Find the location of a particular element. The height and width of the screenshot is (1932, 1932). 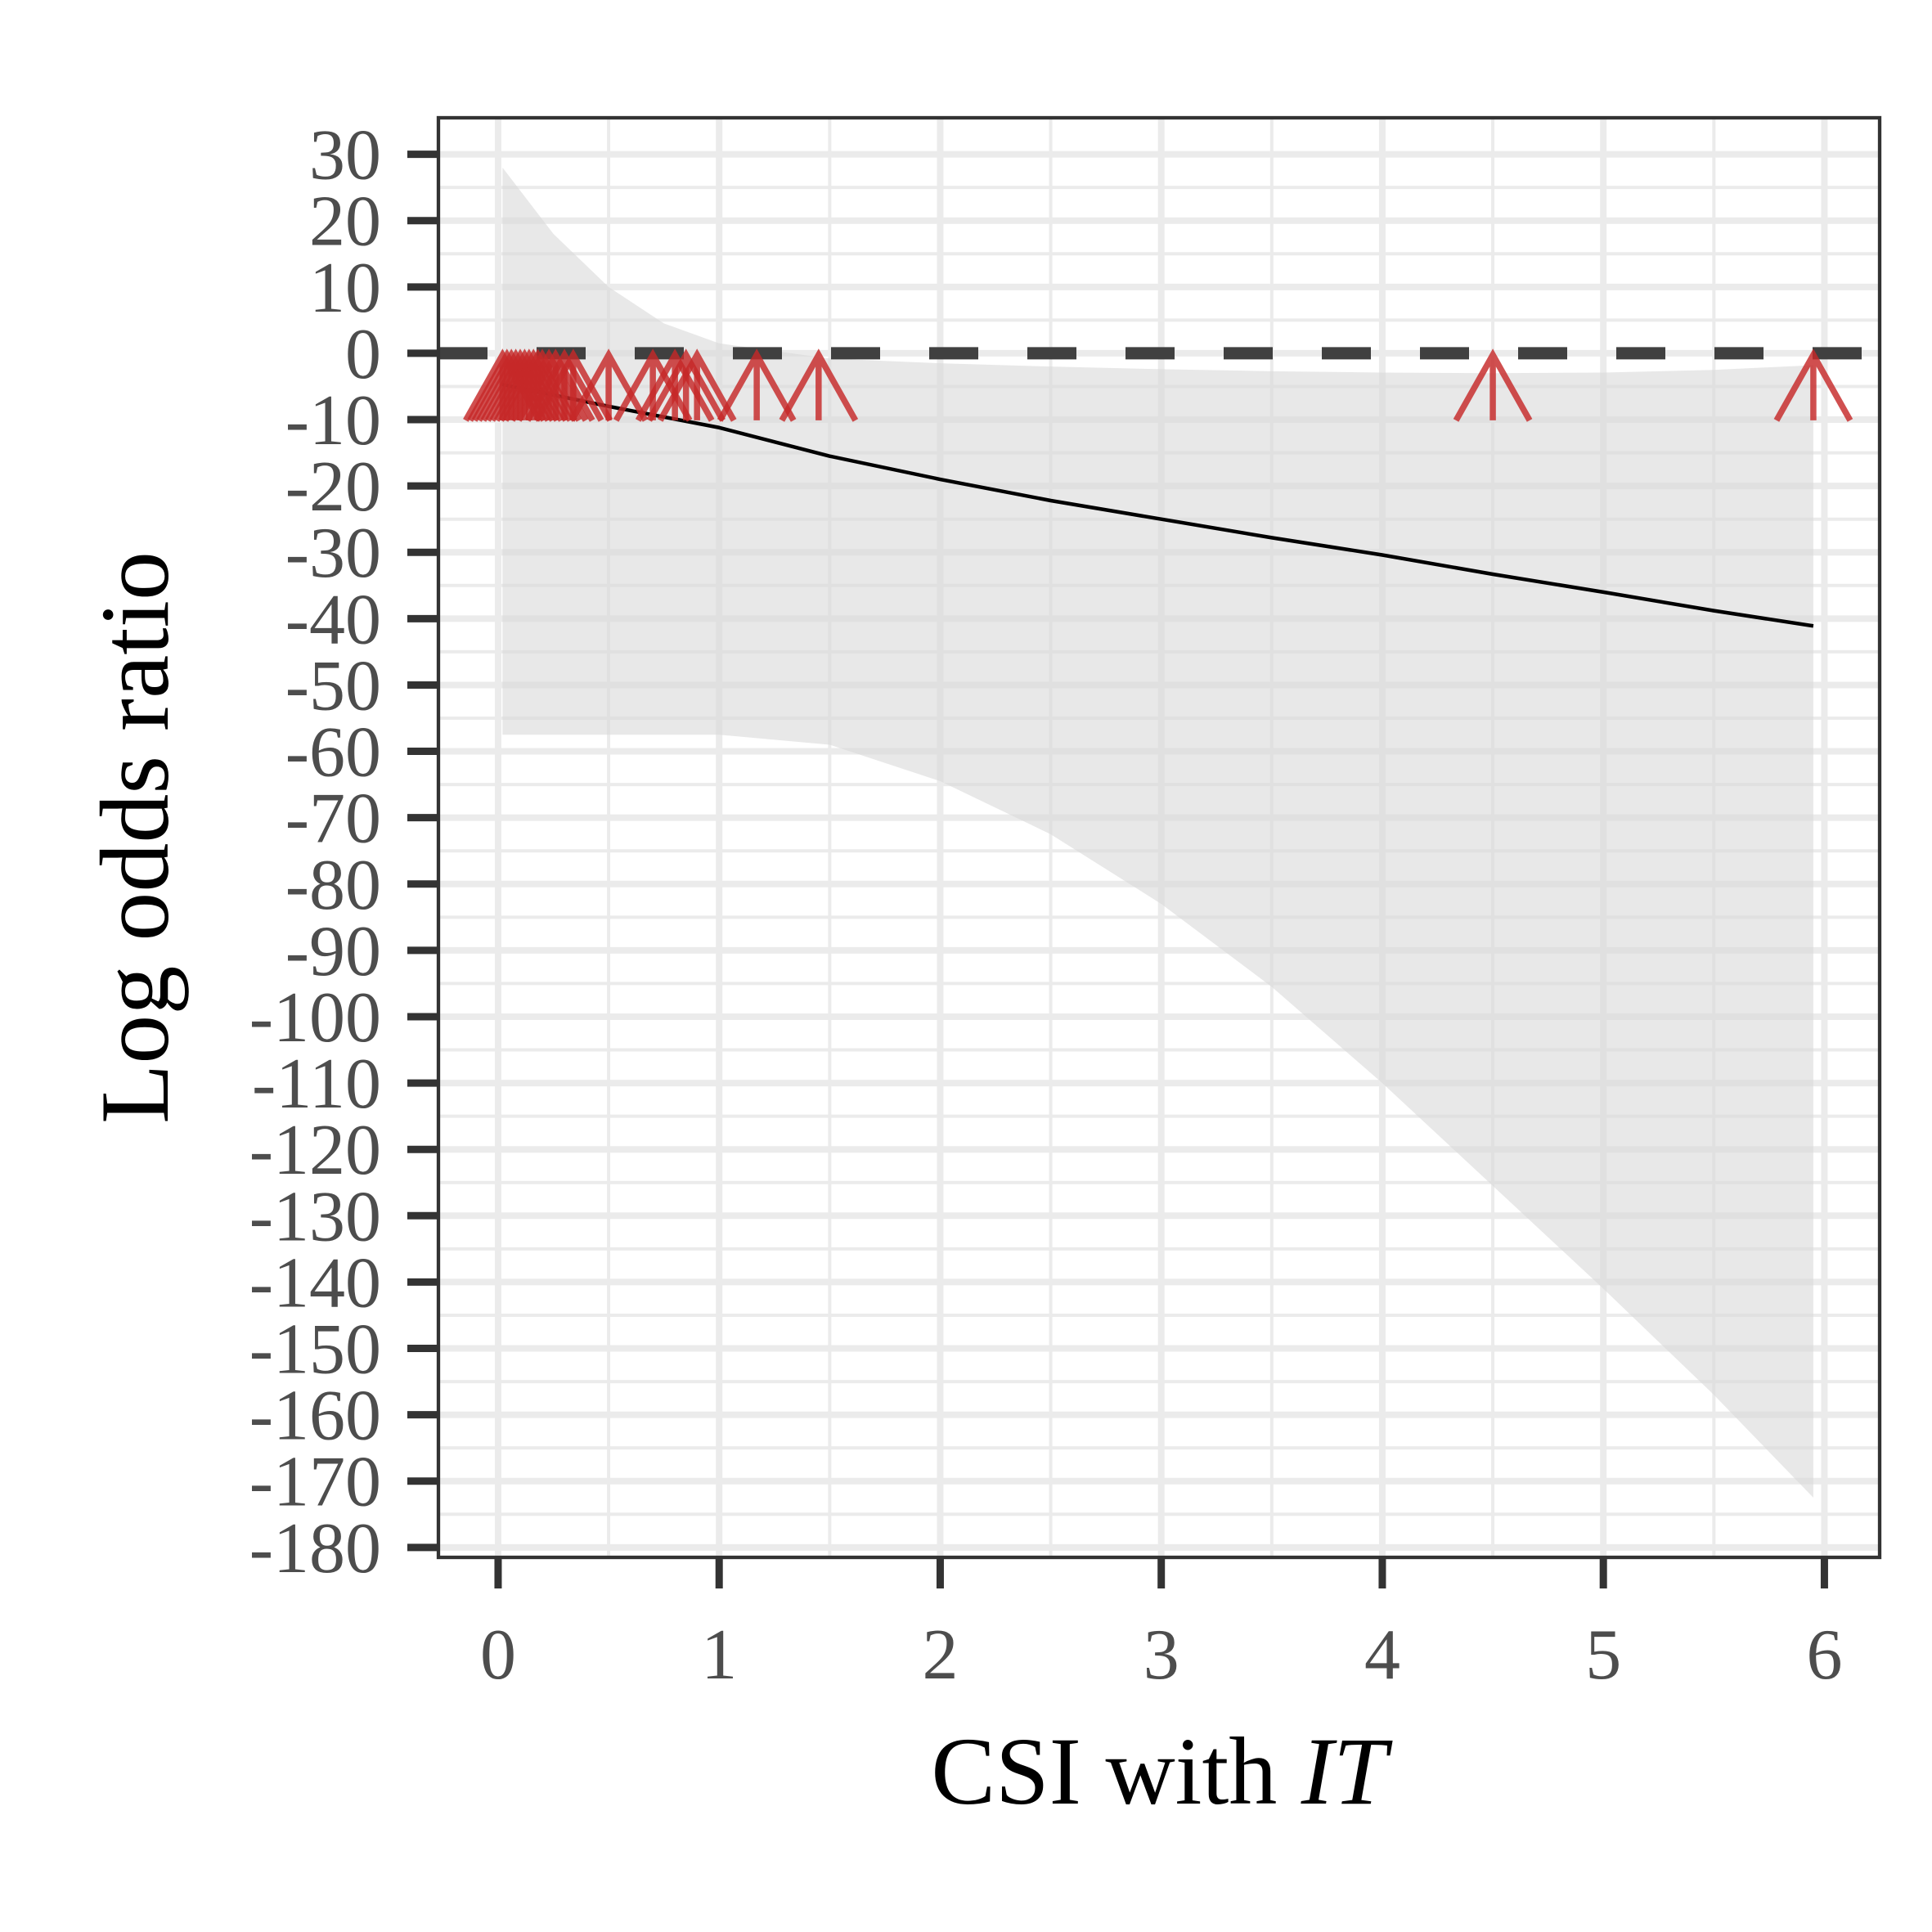

y-tick-label: -160 is located at coordinates (315, 1417).